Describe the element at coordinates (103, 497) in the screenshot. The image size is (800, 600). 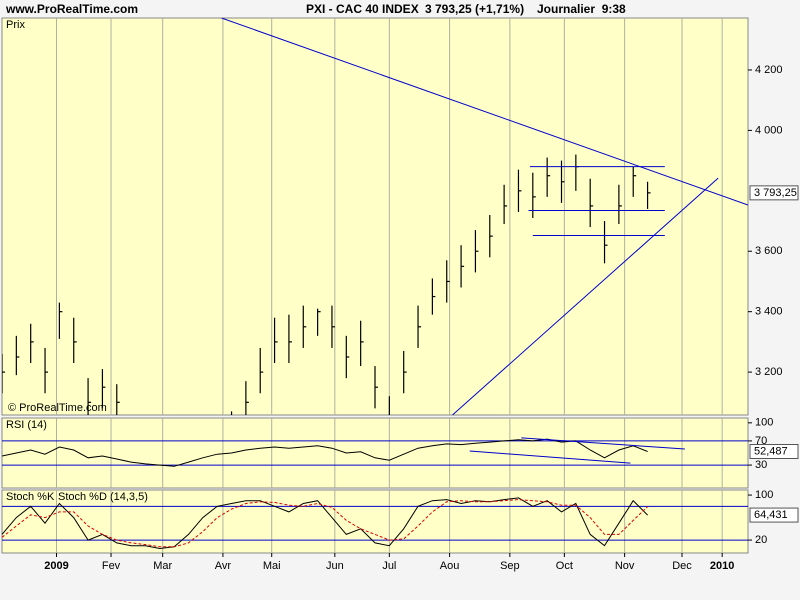
I see `legend-entry: Stoch %D (14,3,5)` at that location.